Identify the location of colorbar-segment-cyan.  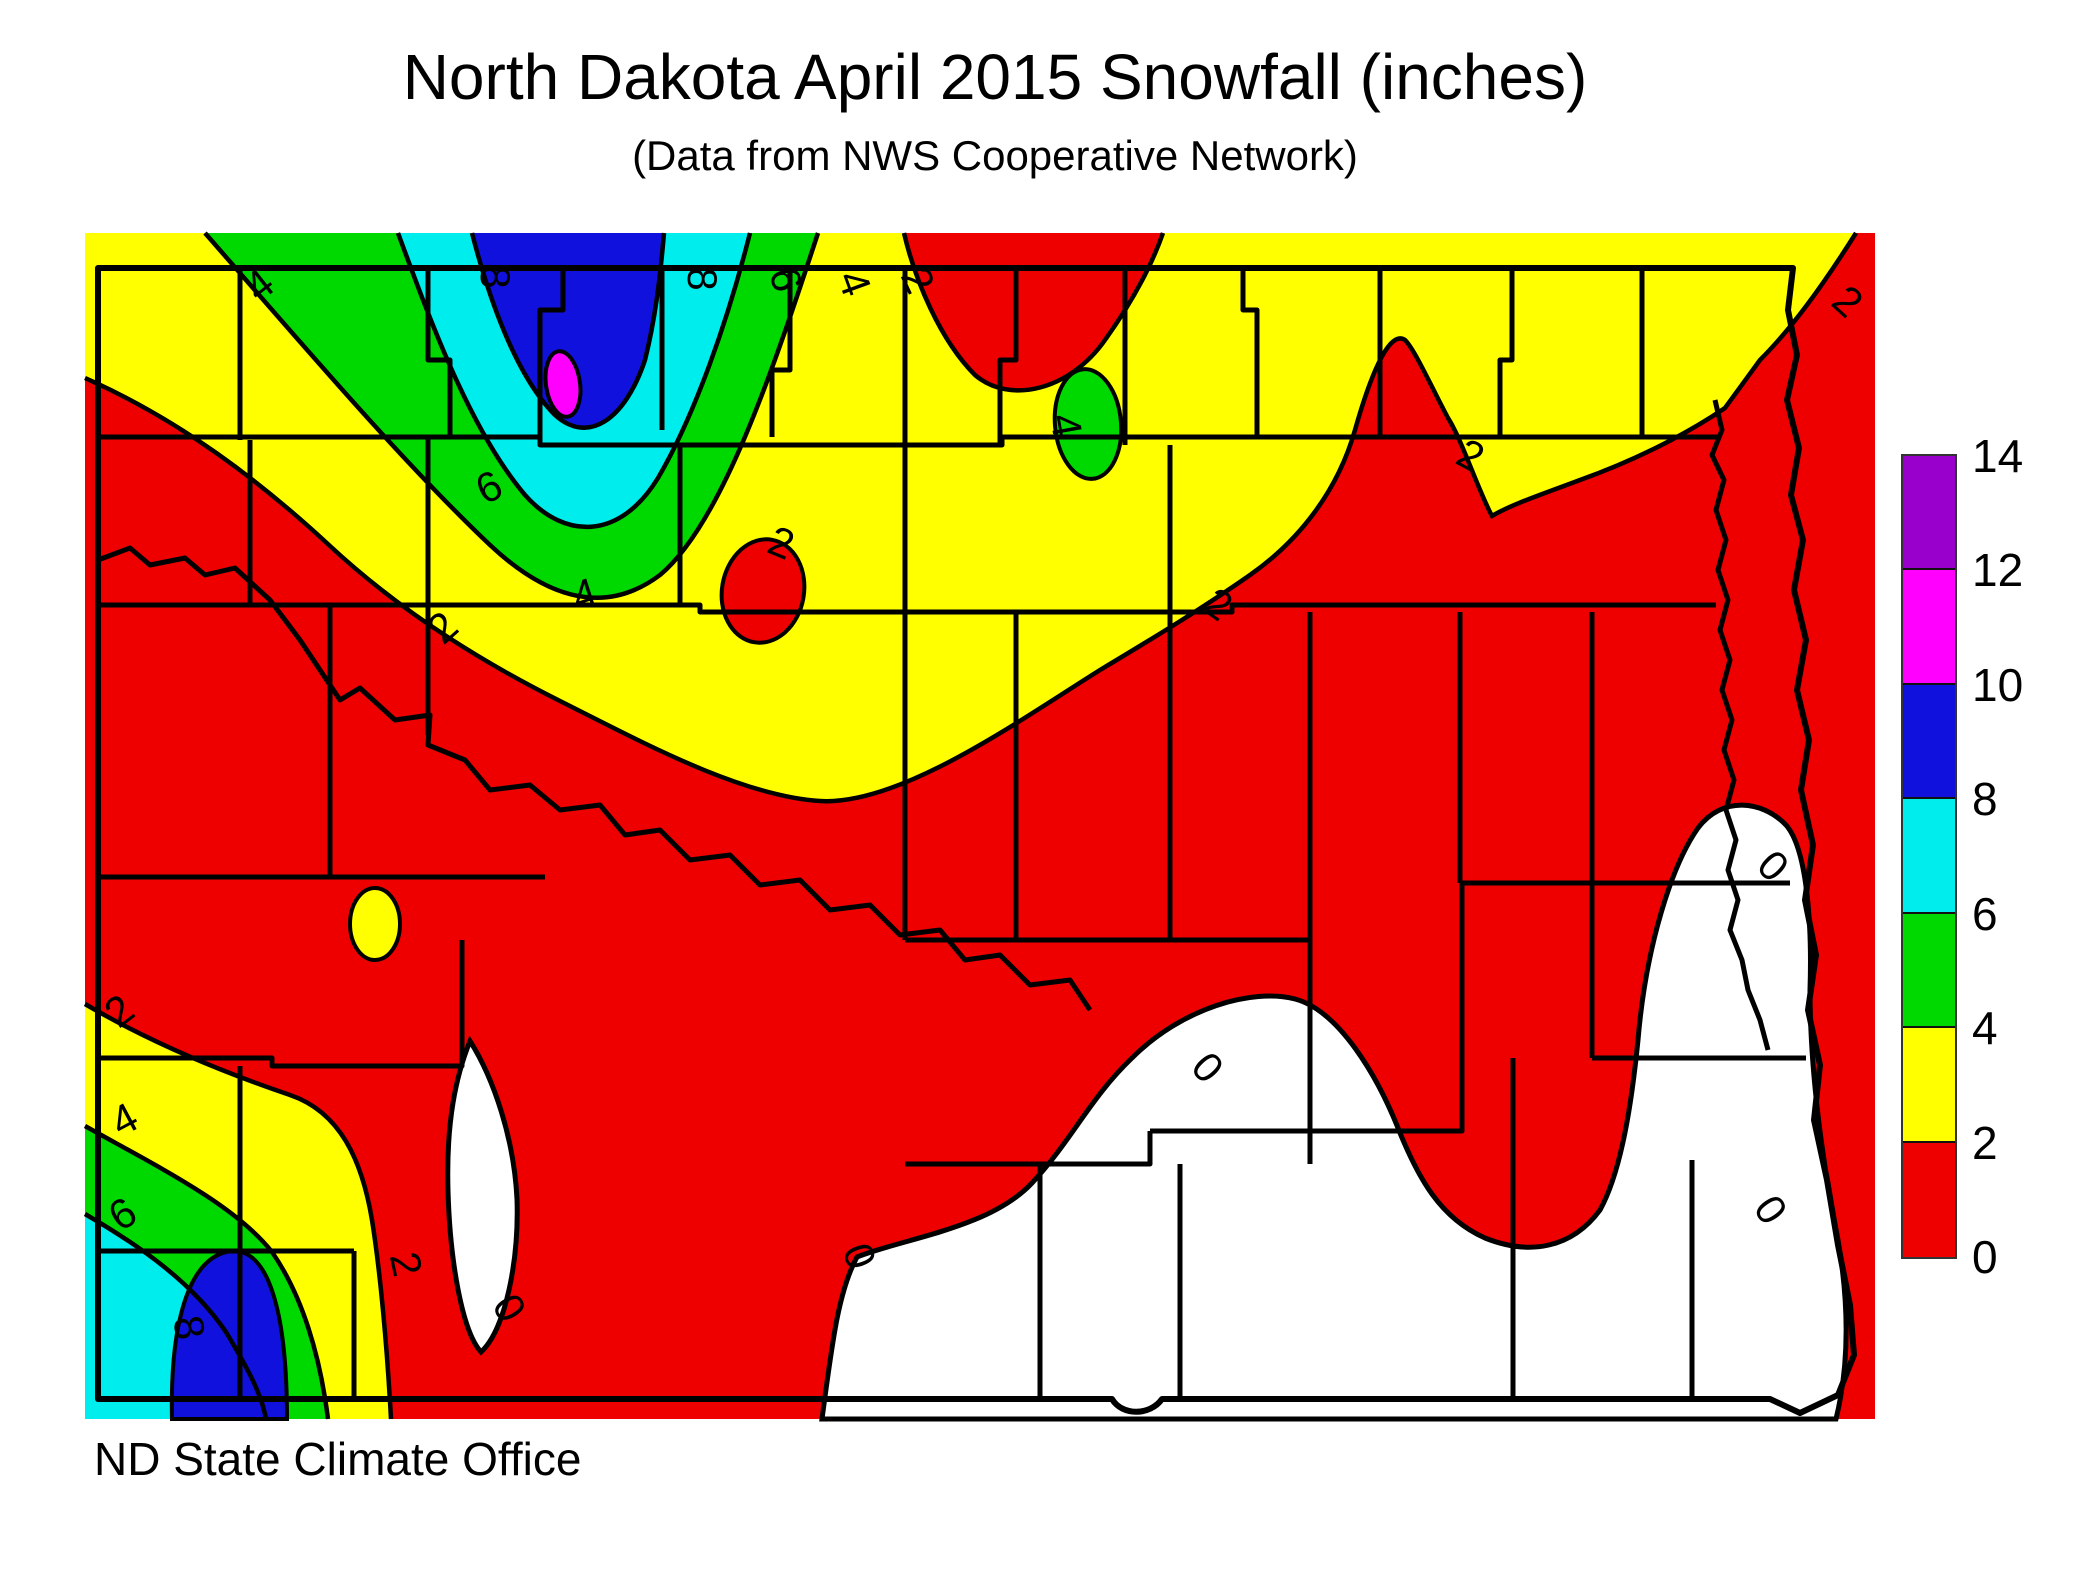
(1929, 856).